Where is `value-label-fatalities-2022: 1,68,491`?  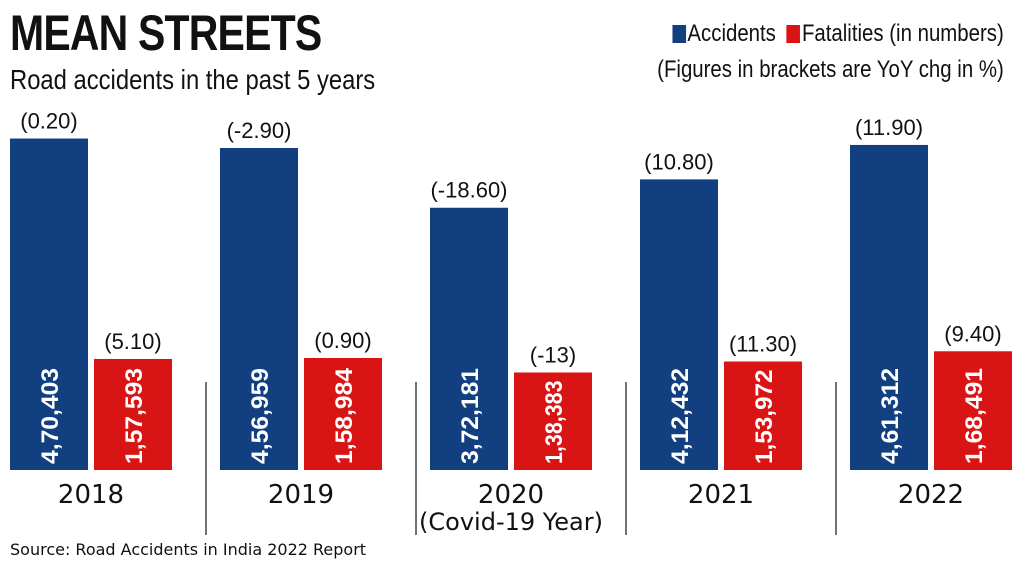 value-label-fatalities-2022: 1,68,491 is located at coordinates (974, 416).